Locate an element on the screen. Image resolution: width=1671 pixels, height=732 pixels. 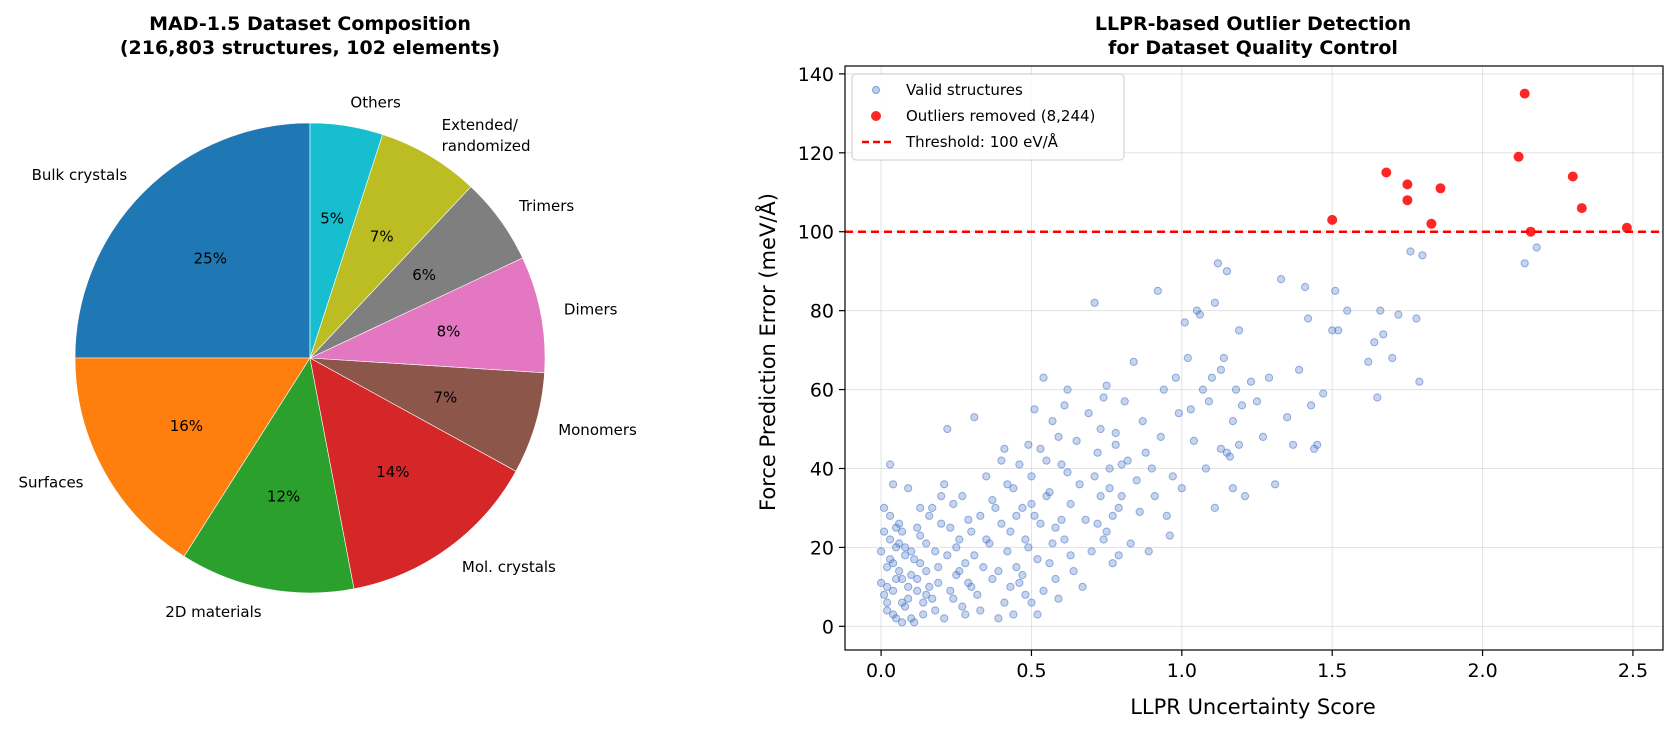
scatter-title-line-1: LLPR-based Outlier Detection is located at coordinates (1253, 24).